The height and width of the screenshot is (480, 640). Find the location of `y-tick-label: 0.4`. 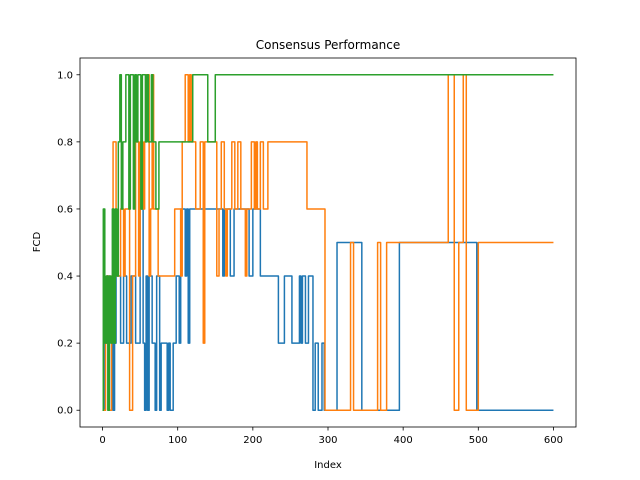

y-tick-label: 0.4 is located at coordinates (65, 277).